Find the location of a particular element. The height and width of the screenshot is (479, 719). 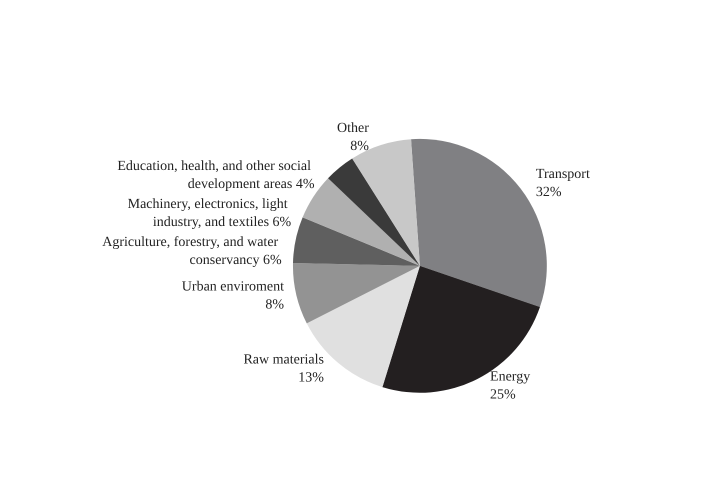

slice-label: Energy is located at coordinates (510, 377).